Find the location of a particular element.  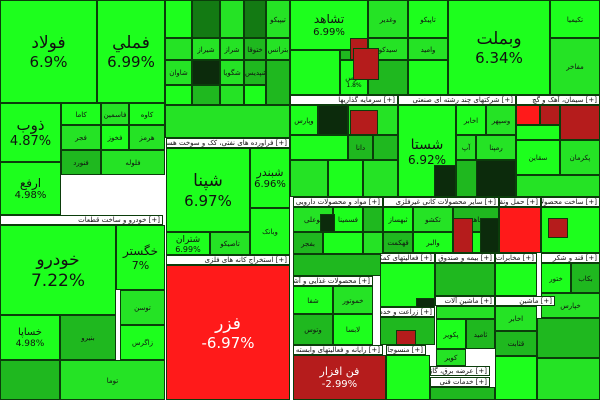

stock-tile: کویر is located at coordinates (451, 357).